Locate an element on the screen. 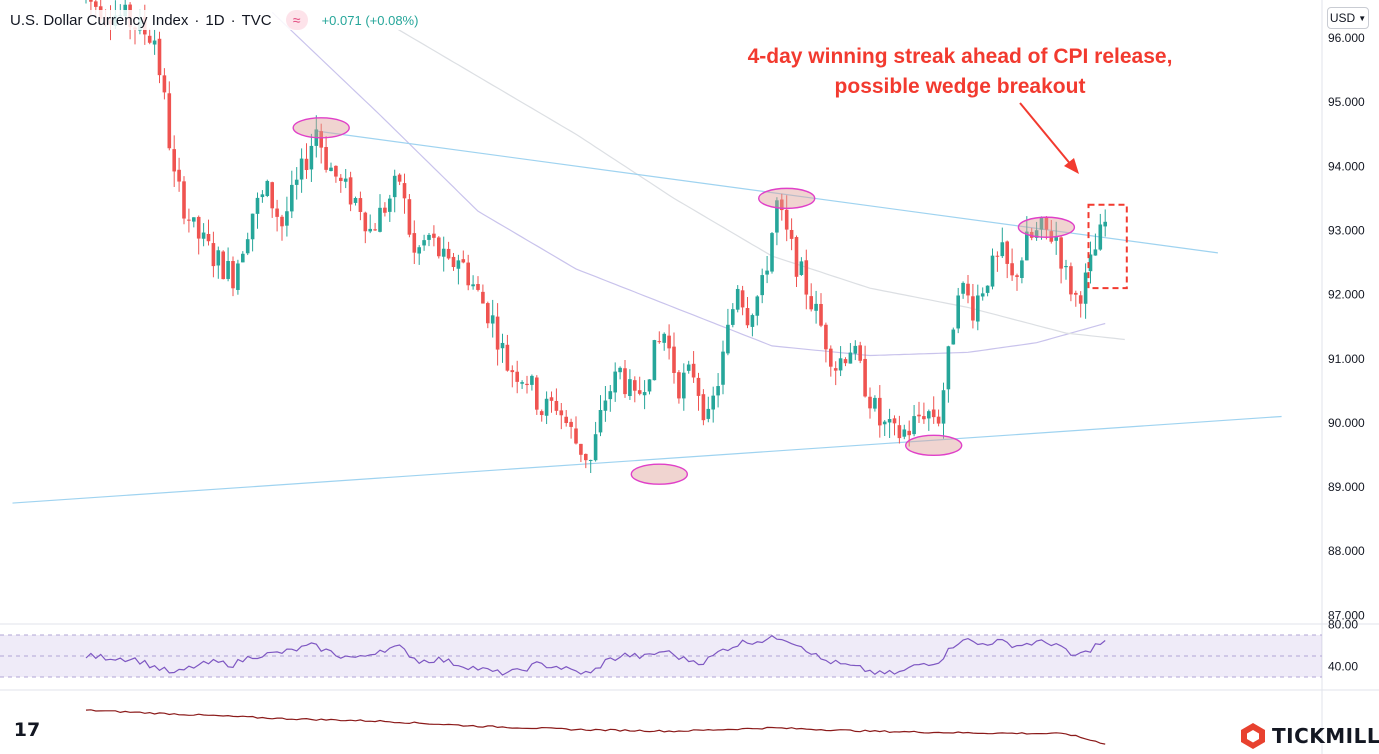  tickmill-logo: TICKMILL is located at coordinates (1309, 736).